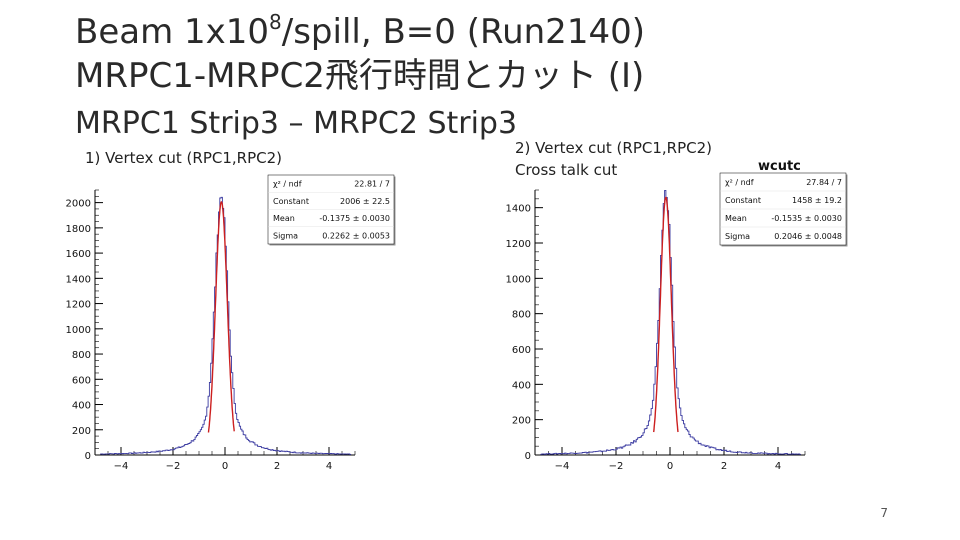 The image size is (960, 540). What do you see at coordinates (817, 200) in the screenshot?
I see `stats-row-value: 1458 ± 19.2` at bounding box center [817, 200].